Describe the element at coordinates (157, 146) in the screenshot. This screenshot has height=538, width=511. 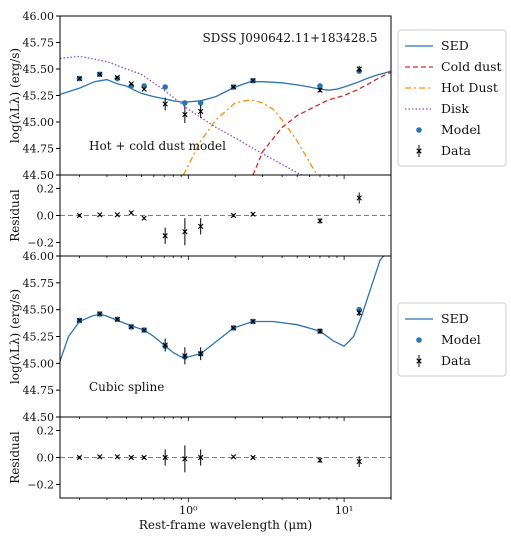
I see `panel-annotation: Hot + cold dust model` at that location.